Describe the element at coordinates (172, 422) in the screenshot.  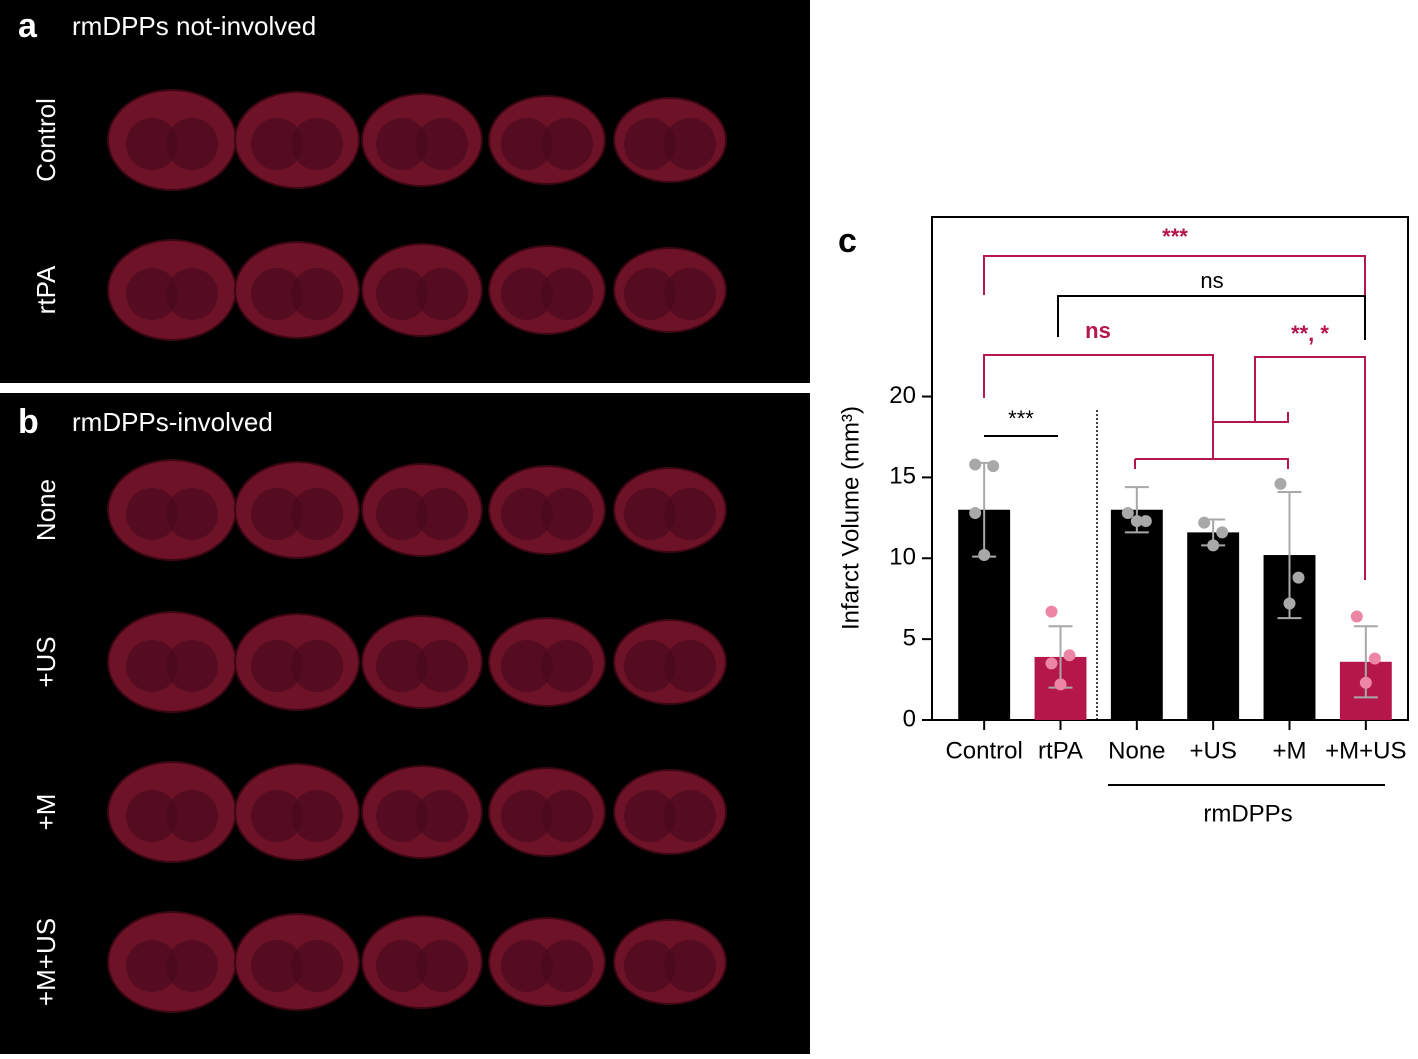
I see `panel-title: rmDPPs-involved` at that location.